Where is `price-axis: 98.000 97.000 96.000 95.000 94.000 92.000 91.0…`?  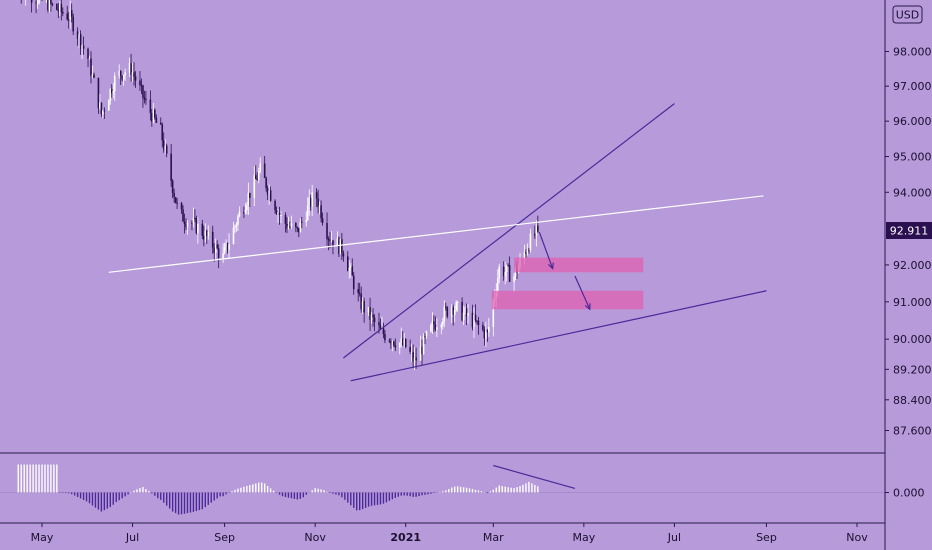 price-axis: 98.000 97.000 96.000 95.000 94.000 92.000 91.0… is located at coordinates (908, 273).